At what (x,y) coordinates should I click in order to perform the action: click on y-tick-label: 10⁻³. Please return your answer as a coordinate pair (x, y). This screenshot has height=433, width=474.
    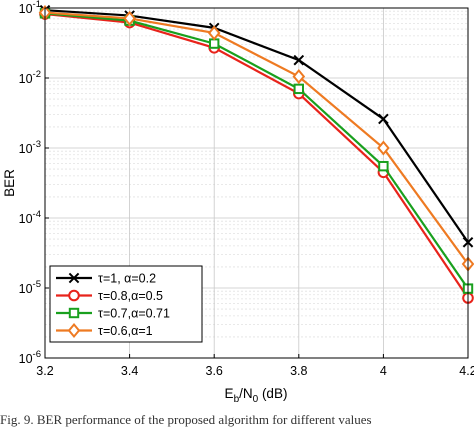
    Looking at the image, I should click on (30, 147).